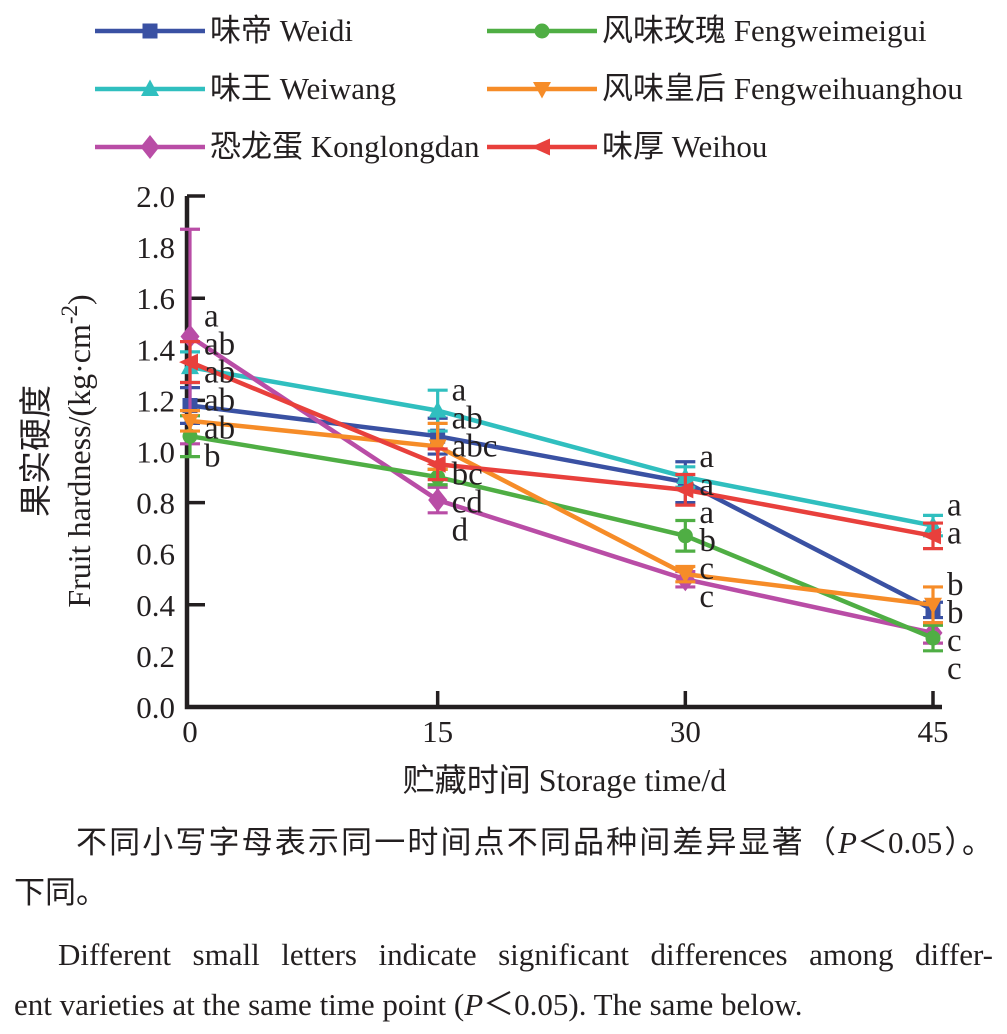  Describe the element at coordinates (847, 842) in the screenshot. I see `caption-cn-p-symbol: P` at that location.